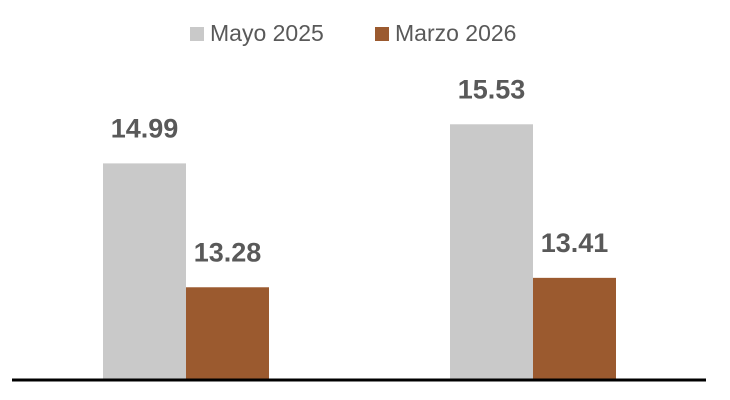 Image resolution: width=730 pixels, height=400 pixels. What do you see at coordinates (455, 33) in the screenshot?
I see `legend-label: Marzo 2026` at bounding box center [455, 33].